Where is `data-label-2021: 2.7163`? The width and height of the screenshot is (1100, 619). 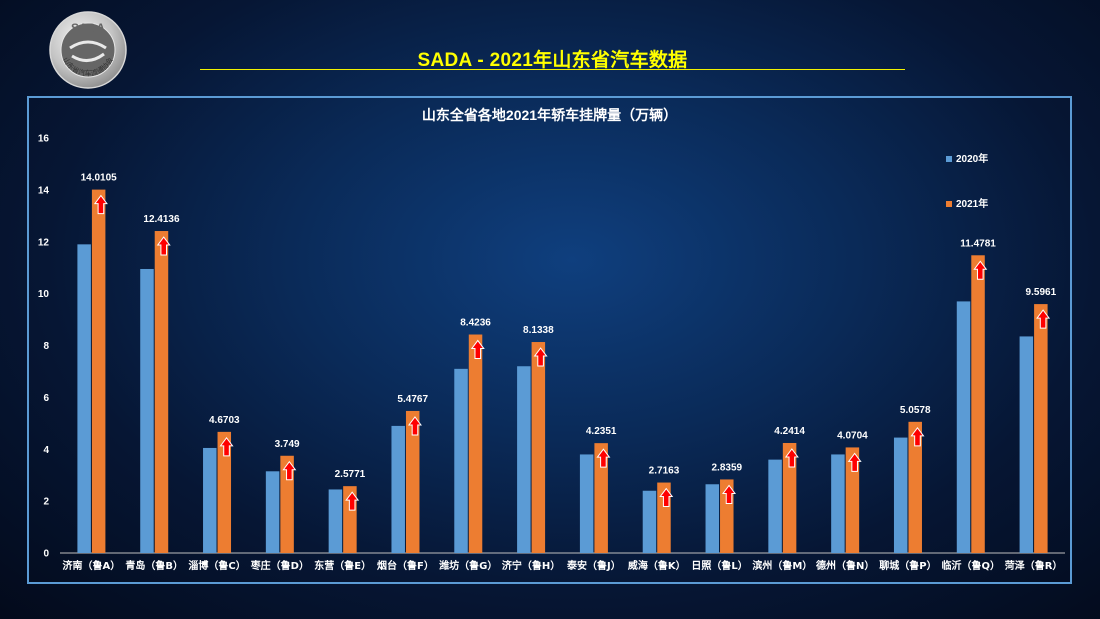
data-label-2021: 2.7163 is located at coordinates (664, 471).